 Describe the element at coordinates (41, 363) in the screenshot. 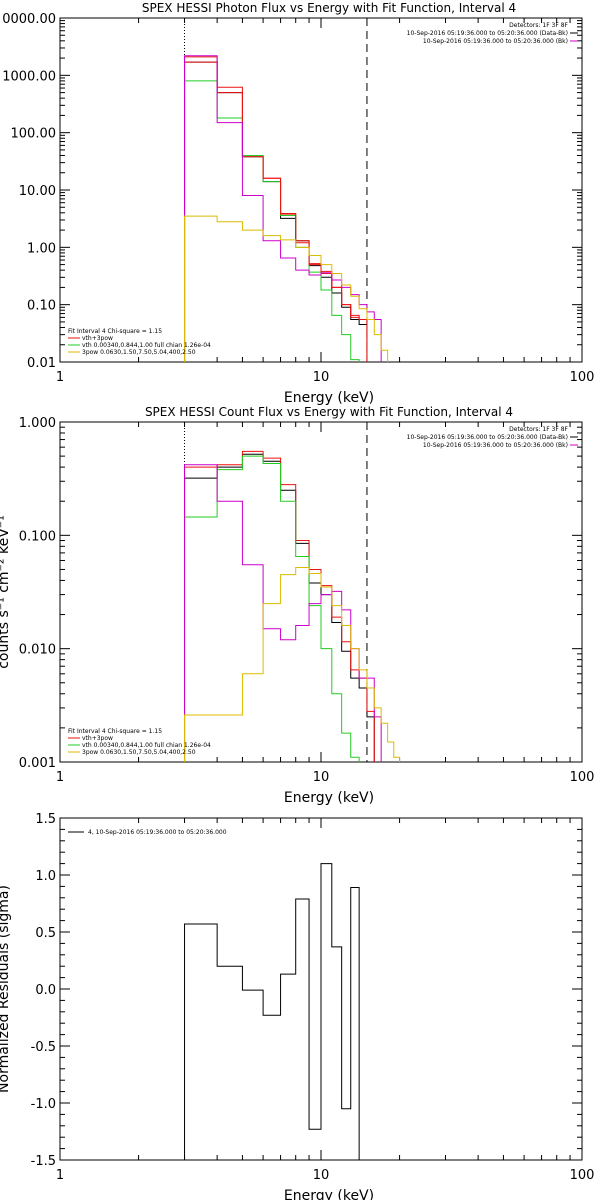

I see `y-tick-label: 0.01` at that location.